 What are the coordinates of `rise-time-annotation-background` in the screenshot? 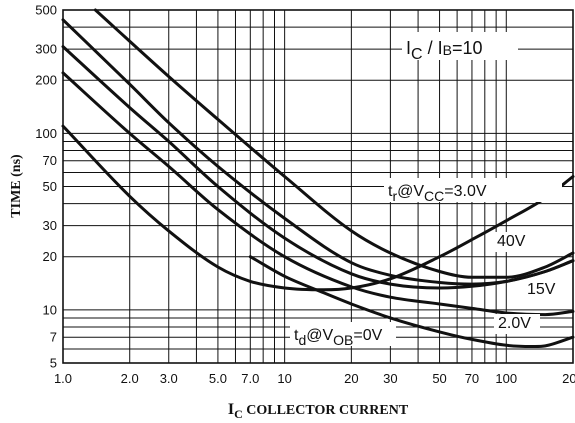 It's located at (473, 190).